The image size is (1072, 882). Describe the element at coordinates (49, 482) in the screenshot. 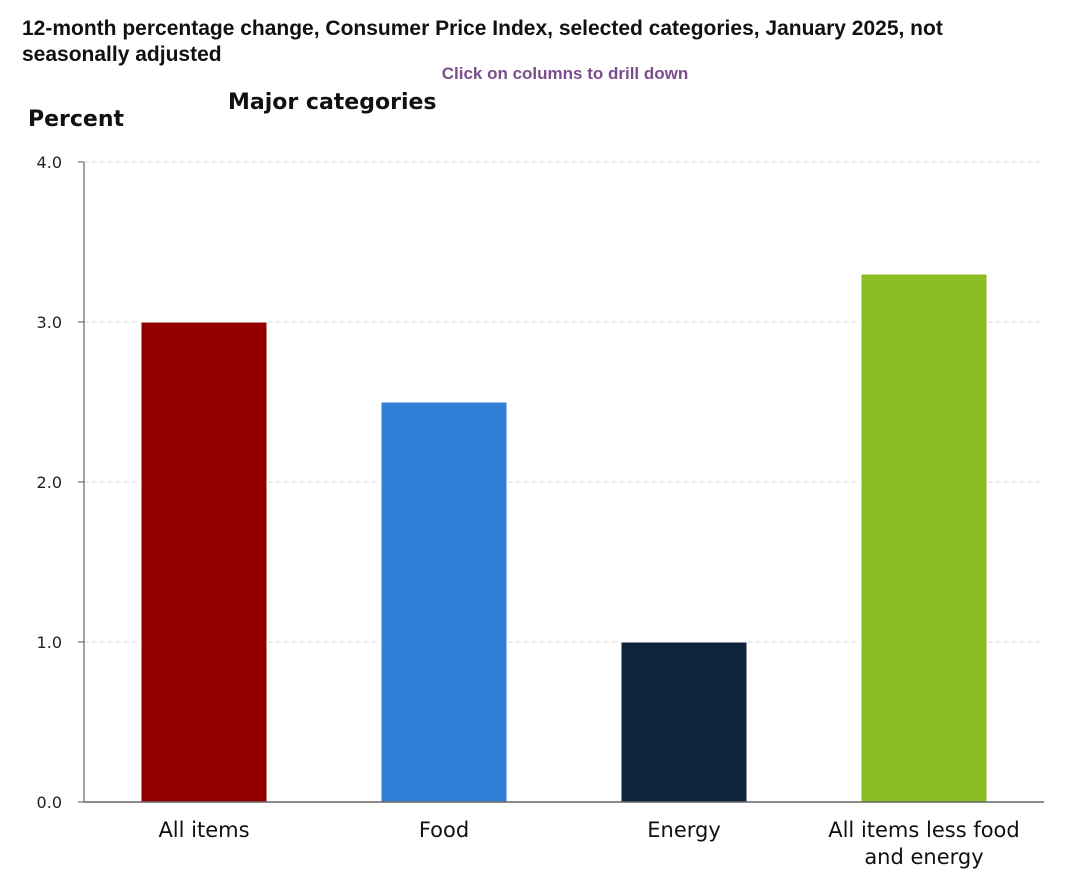

I see `y-tick-label: 2.0` at that location.